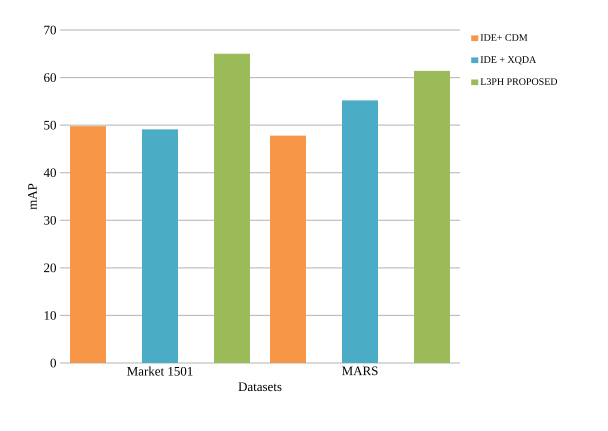 This screenshot has height=431, width=608. Describe the element at coordinates (504, 37) in the screenshot. I see `legend-label: IDE+ CDM` at that location.